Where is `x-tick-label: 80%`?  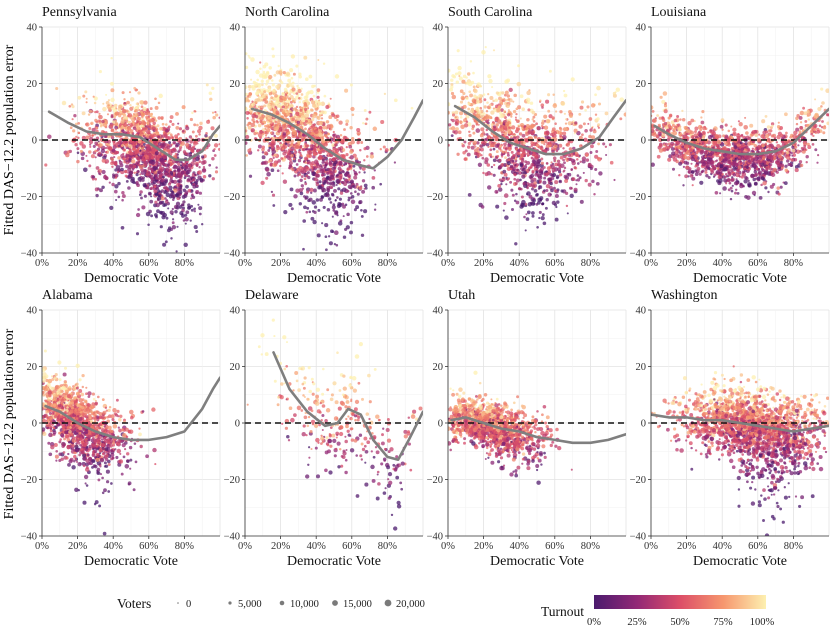 x-tick-label: 80% is located at coordinates (591, 263).